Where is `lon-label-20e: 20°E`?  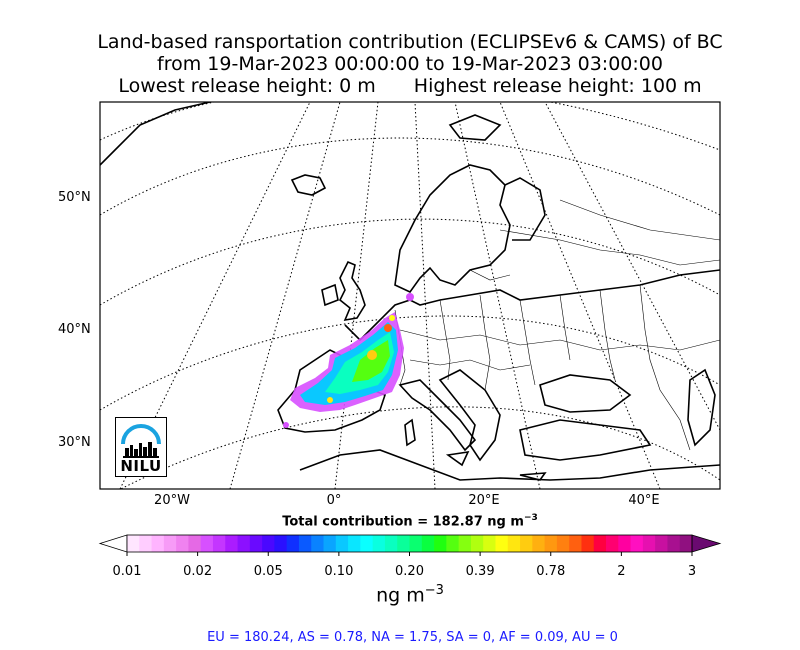 lon-label-20e: 20°E is located at coordinates (484, 500).